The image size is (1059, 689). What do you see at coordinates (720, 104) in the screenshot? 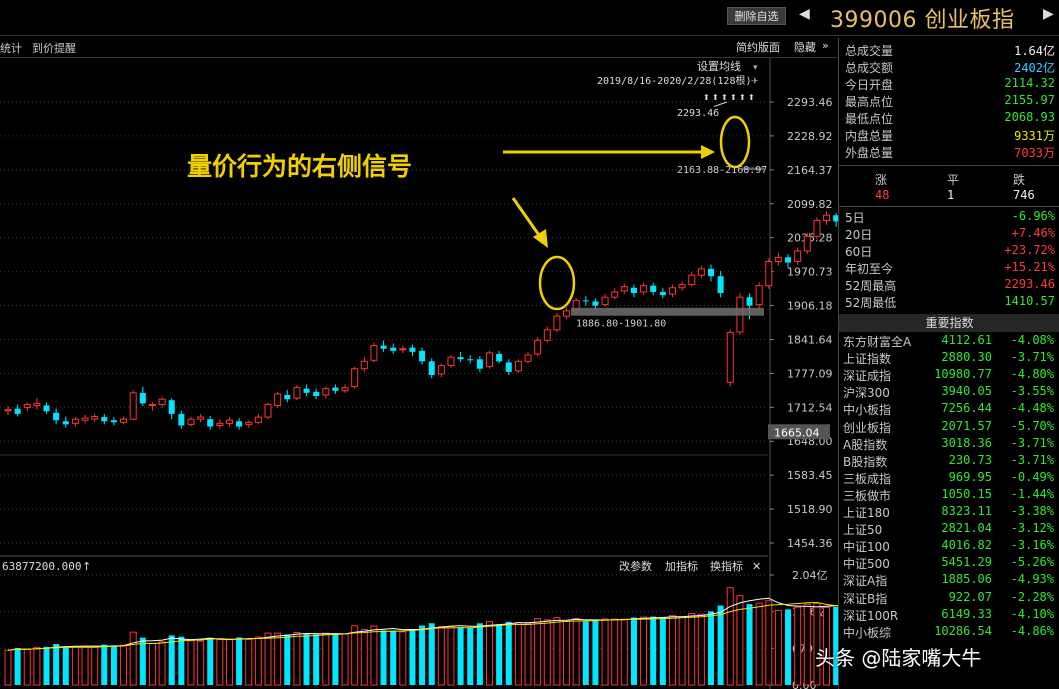
I see `high-marker-pointer` at bounding box center [720, 104].